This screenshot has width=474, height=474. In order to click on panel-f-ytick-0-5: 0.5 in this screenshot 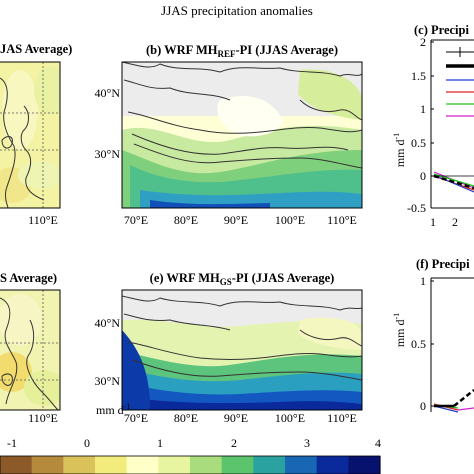, I will do `click(418, 344)`.